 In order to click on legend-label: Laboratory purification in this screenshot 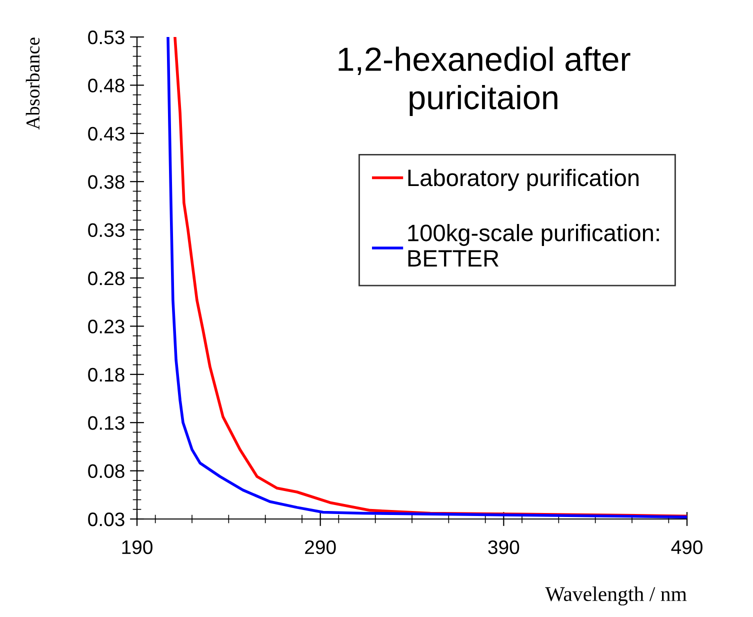, I will do `click(523, 179)`.